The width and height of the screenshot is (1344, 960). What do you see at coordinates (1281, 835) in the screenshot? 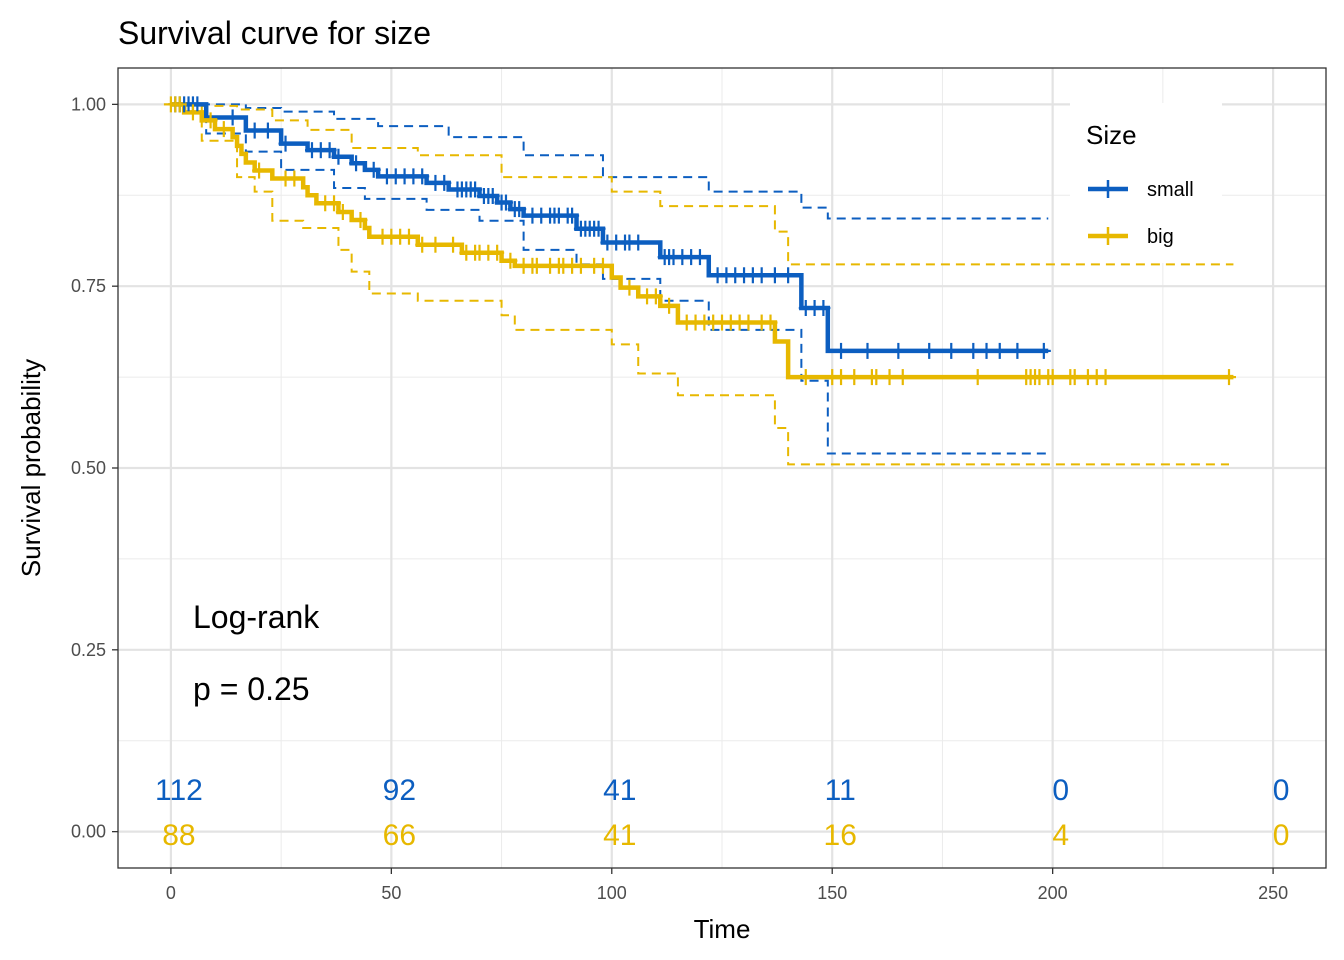
I see `risk-count-big: 0` at bounding box center [1281, 835].